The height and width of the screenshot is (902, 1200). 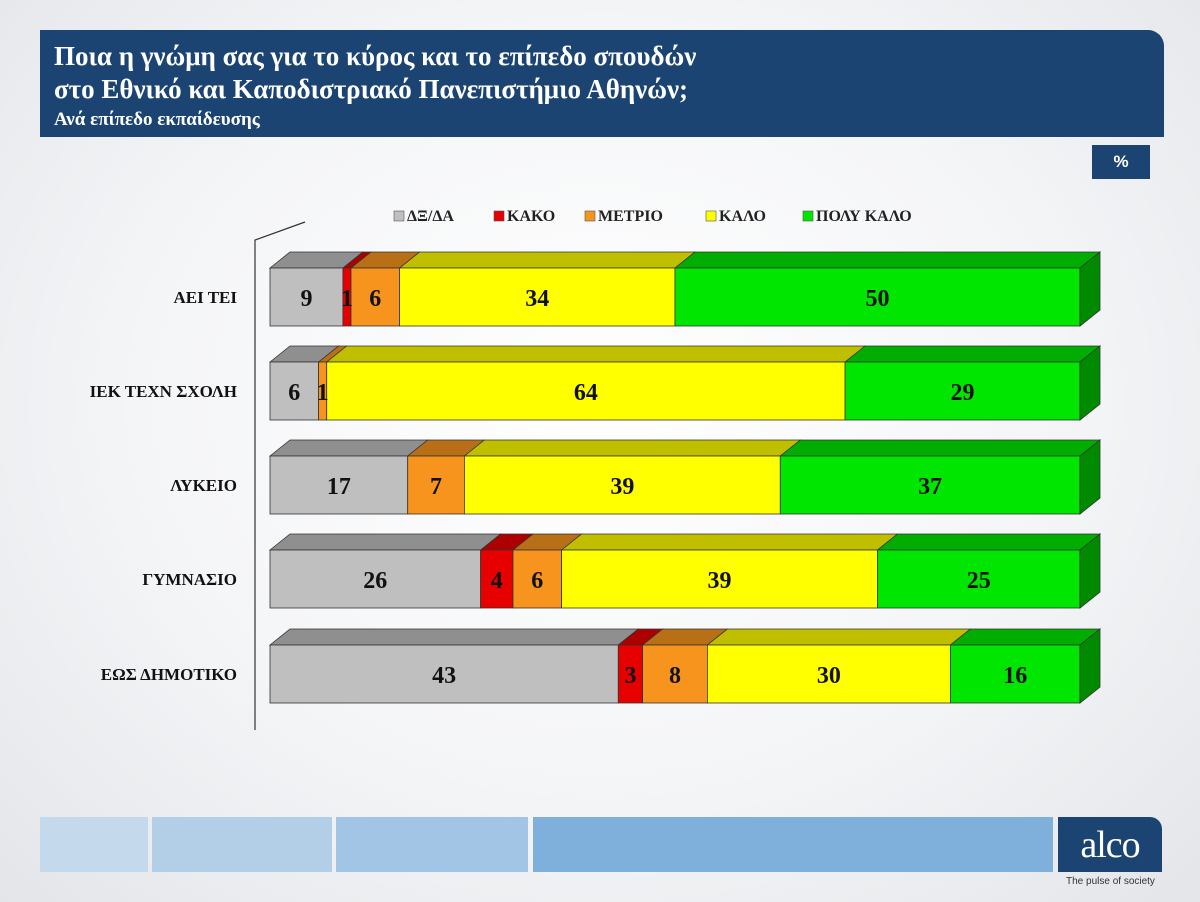 I want to click on legend-label-4: ΠΟΛΥ ΚΑΛΟ, so click(x=864, y=216).